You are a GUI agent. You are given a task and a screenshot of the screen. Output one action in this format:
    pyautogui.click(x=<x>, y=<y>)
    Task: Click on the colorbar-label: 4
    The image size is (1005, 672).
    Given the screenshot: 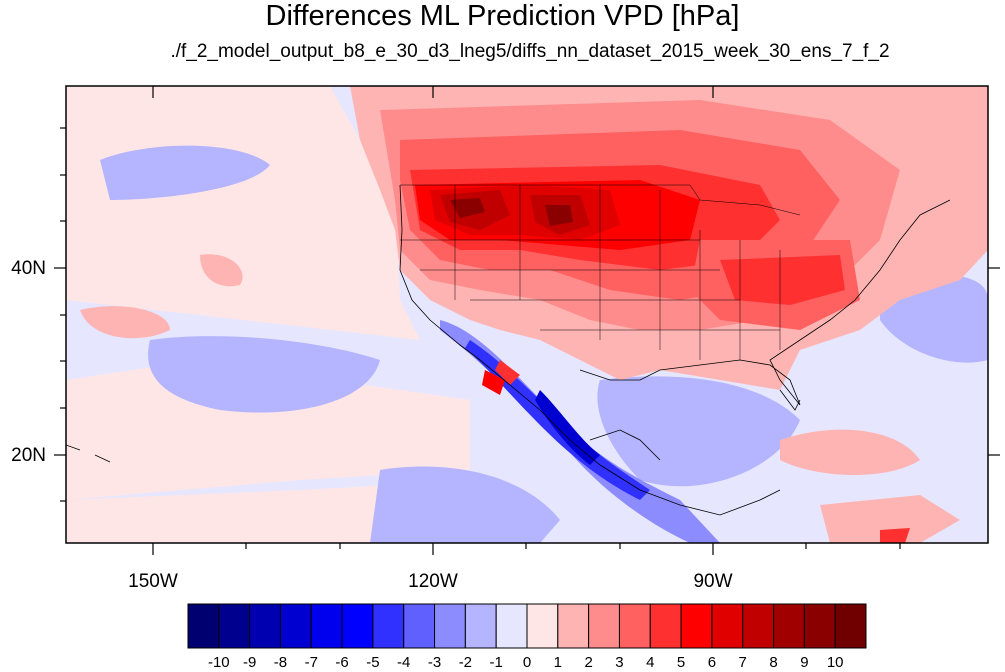 What is the action you would take?
    pyautogui.click(x=650, y=662)
    